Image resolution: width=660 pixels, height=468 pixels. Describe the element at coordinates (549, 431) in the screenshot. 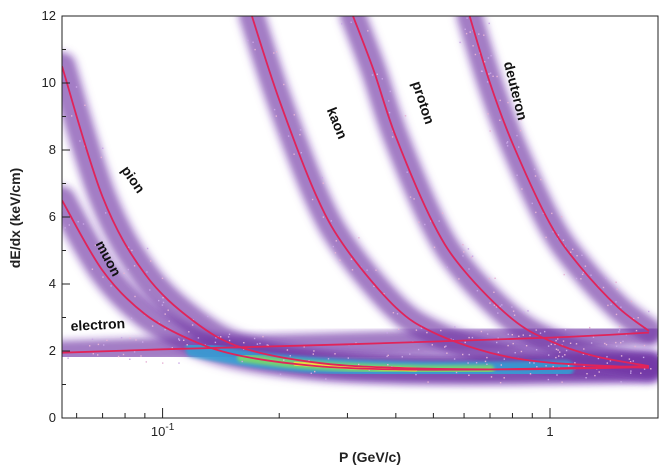

I see `x-tick-label: 1` at that location.